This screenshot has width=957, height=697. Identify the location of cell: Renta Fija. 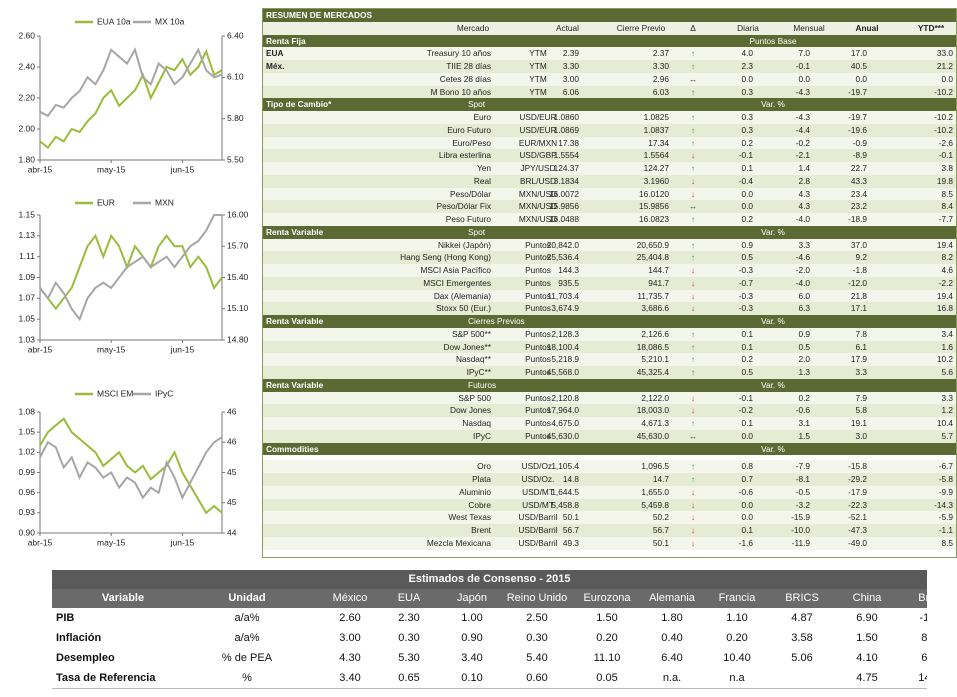
(286, 40).